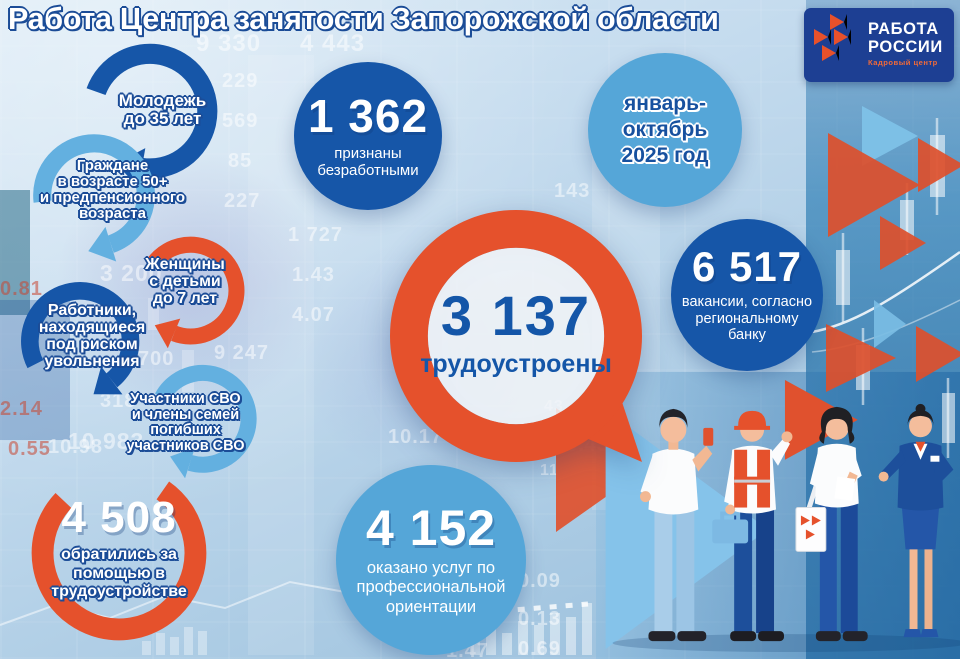  I want to click on bg-number: 318, so click(118, 401).